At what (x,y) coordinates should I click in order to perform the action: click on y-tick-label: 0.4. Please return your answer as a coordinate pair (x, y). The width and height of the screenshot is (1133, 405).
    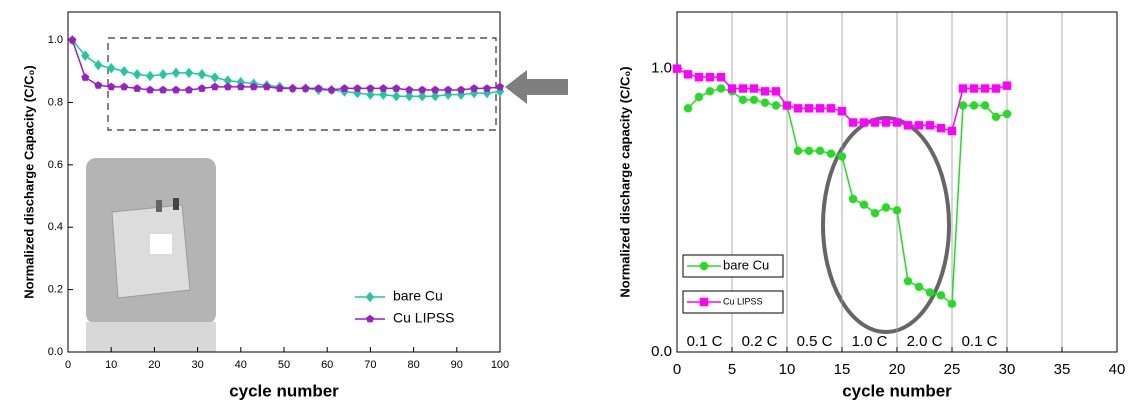
    Looking at the image, I should click on (55, 227).